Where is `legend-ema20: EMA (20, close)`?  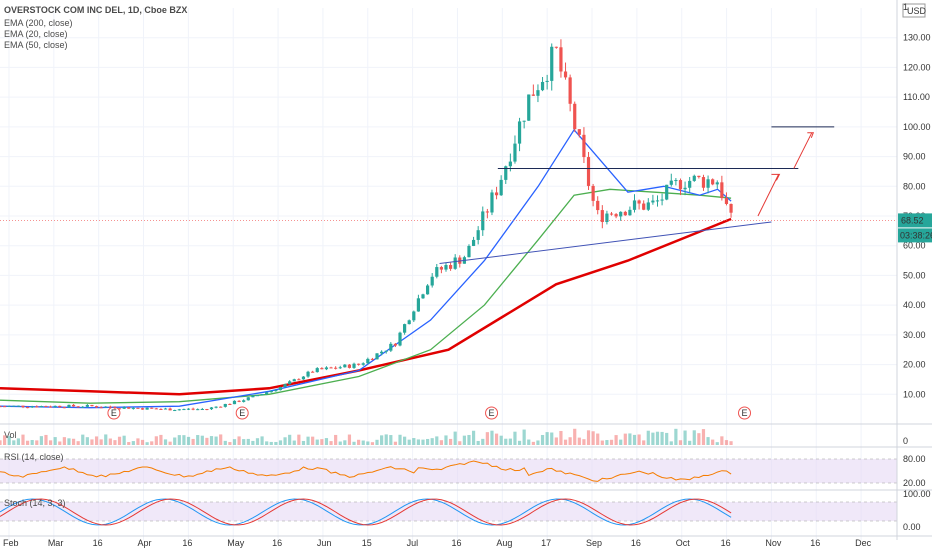 legend-ema20: EMA (20, close) is located at coordinates (36, 34).